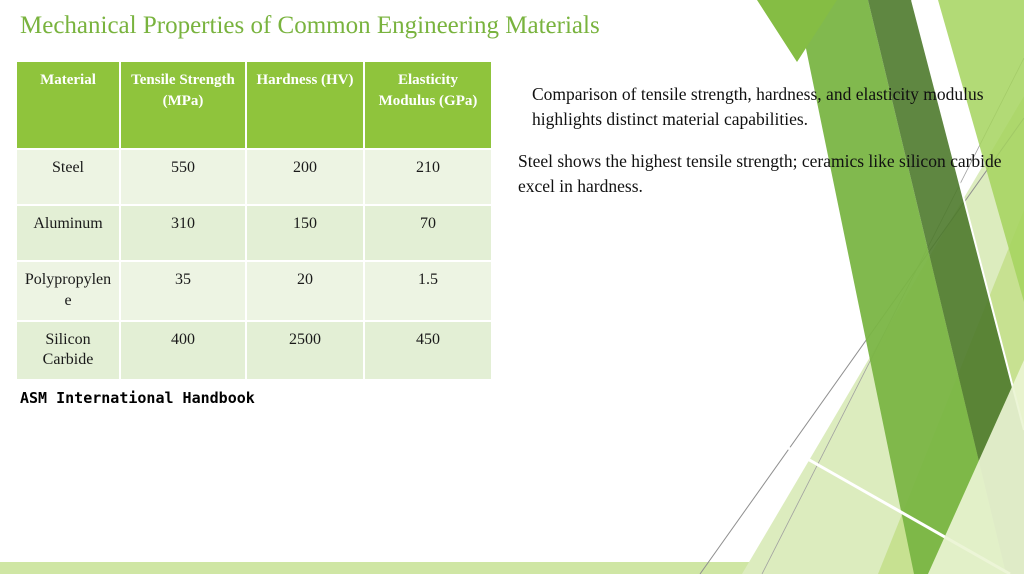  Describe the element at coordinates (428, 350) in the screenshot. I see `table-cell: 450` at that location.